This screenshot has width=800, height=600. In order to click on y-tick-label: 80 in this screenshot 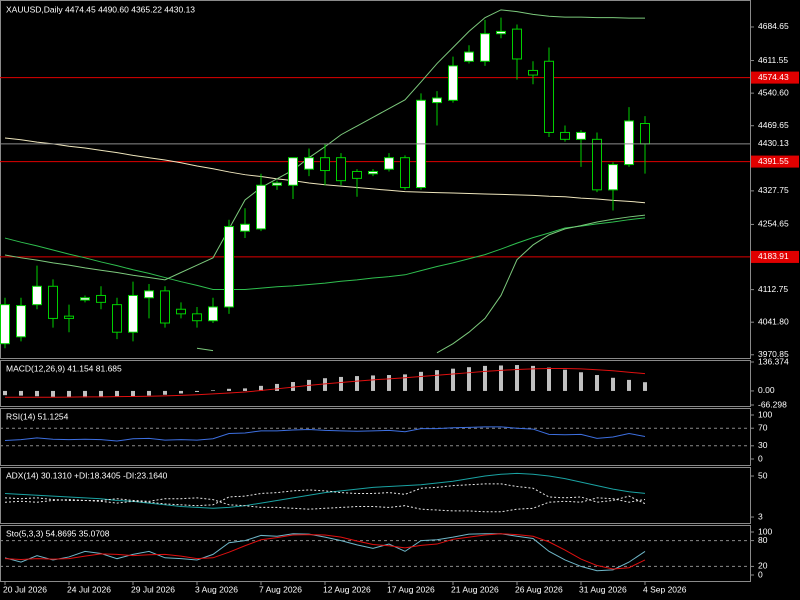, I will do `click(763, 540)`.